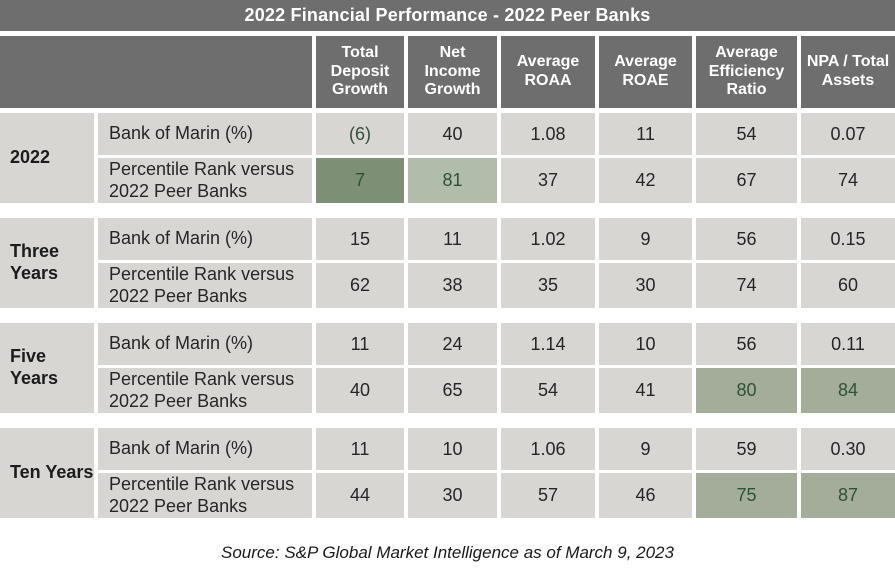  Describe the element at coordinates (452, 285) in the screenshot. I see `value-cell: 38` at that location.